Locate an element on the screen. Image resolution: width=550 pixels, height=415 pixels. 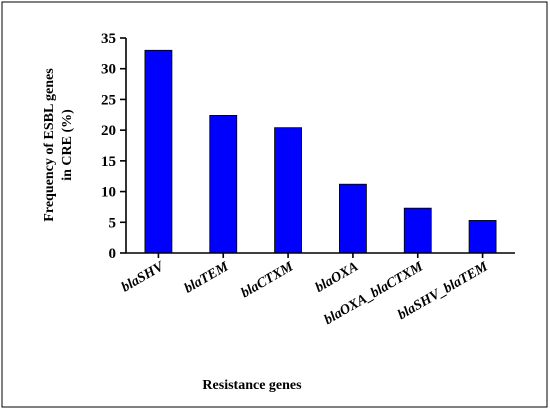
y-tick-label: 5 is located at coordinates (113, 223).